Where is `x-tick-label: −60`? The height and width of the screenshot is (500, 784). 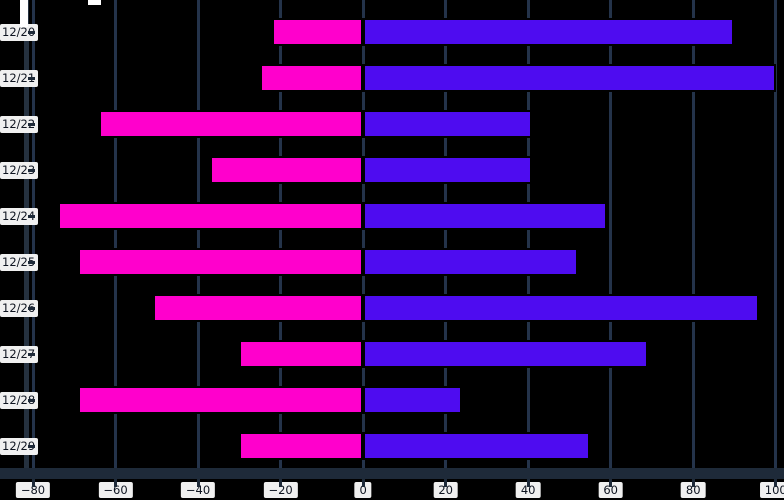
x-tick-label: −60 is located at coordinates (115, 490).